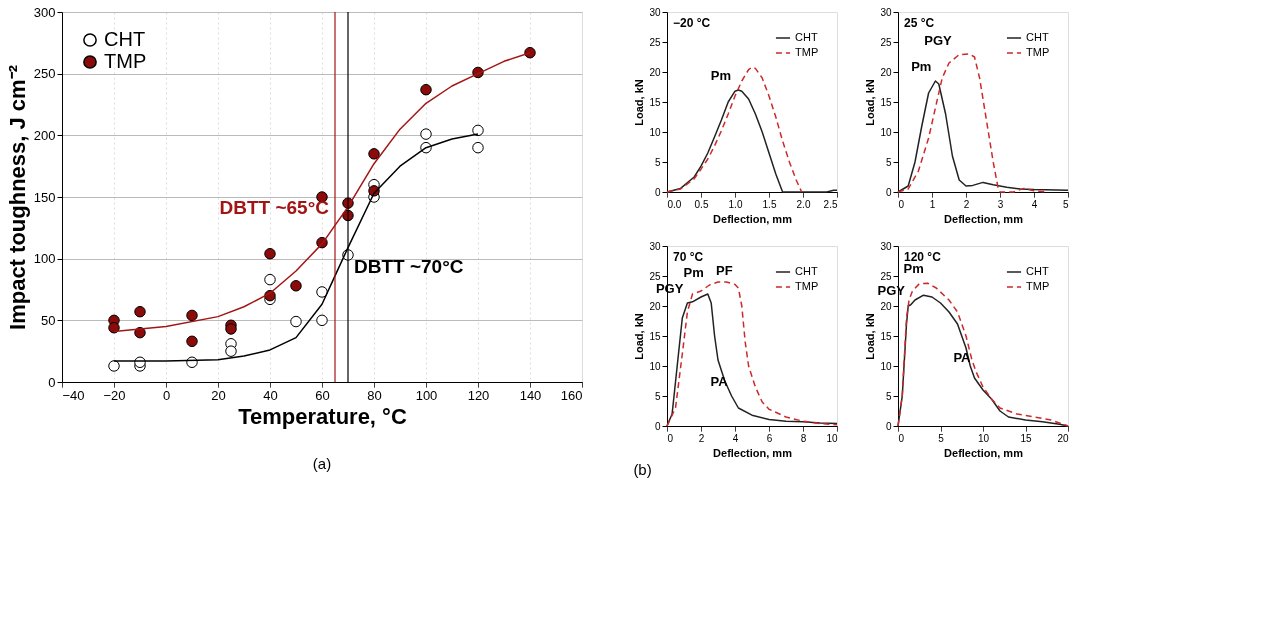 This screenshot has height=618, width=1269. Describe the element at coordinates (478, 395) in the screenshot. I see `x-tick-label: 120` at that location.